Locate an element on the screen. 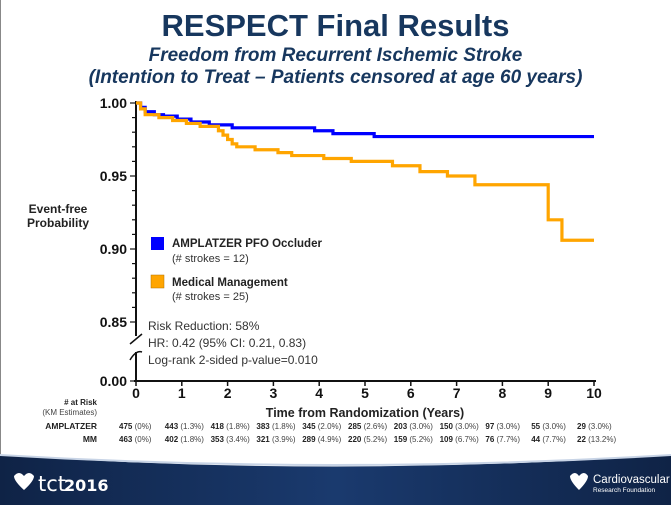 This screenshot has width=671, height=505. x-tick-label: 1 is located at coordinates (182, 393).